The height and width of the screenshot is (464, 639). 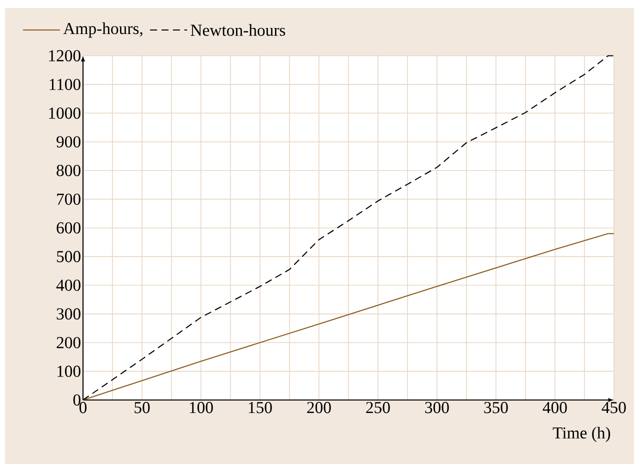 I want to click on x-tick-label: 450, so click(x=614, y=408).